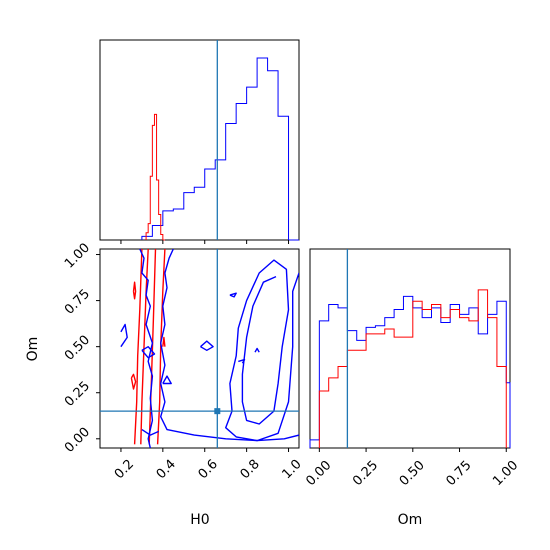 This screenshot has height=550, width=550. I want to click on om-xtick-label-4: 1.00, so click(505, 473).